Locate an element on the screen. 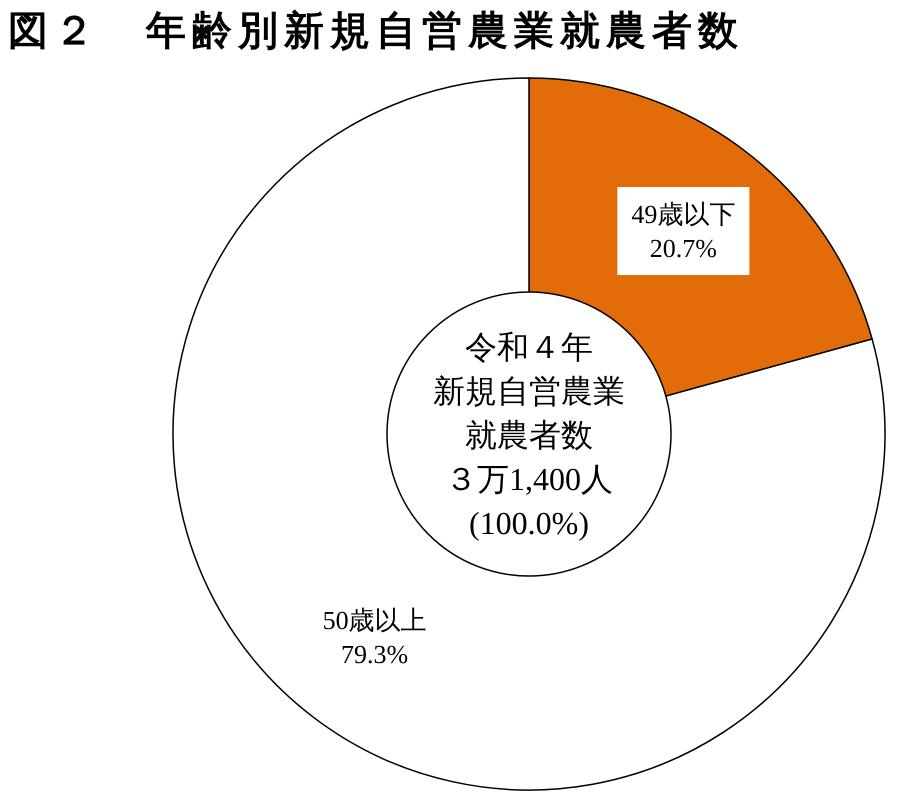  data-label: 79.3% is located at coordinates (374, 654).